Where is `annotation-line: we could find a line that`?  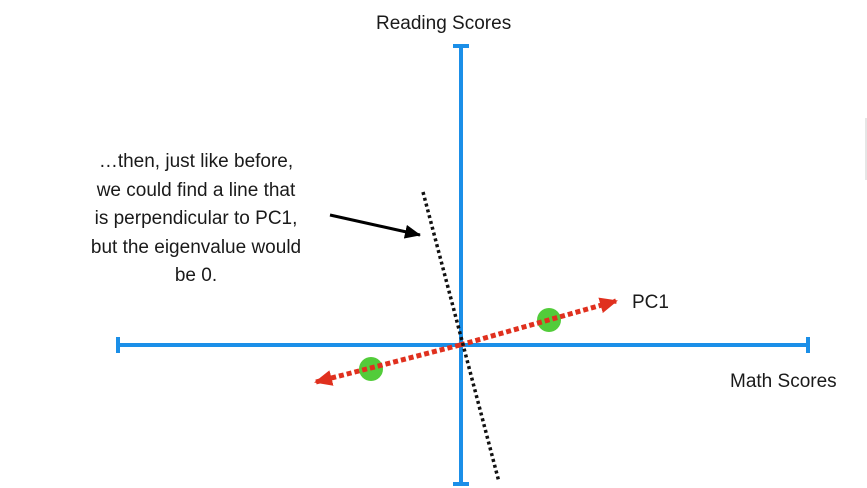 annotation-line: we could find a line that is located at coordinates (196, 190).